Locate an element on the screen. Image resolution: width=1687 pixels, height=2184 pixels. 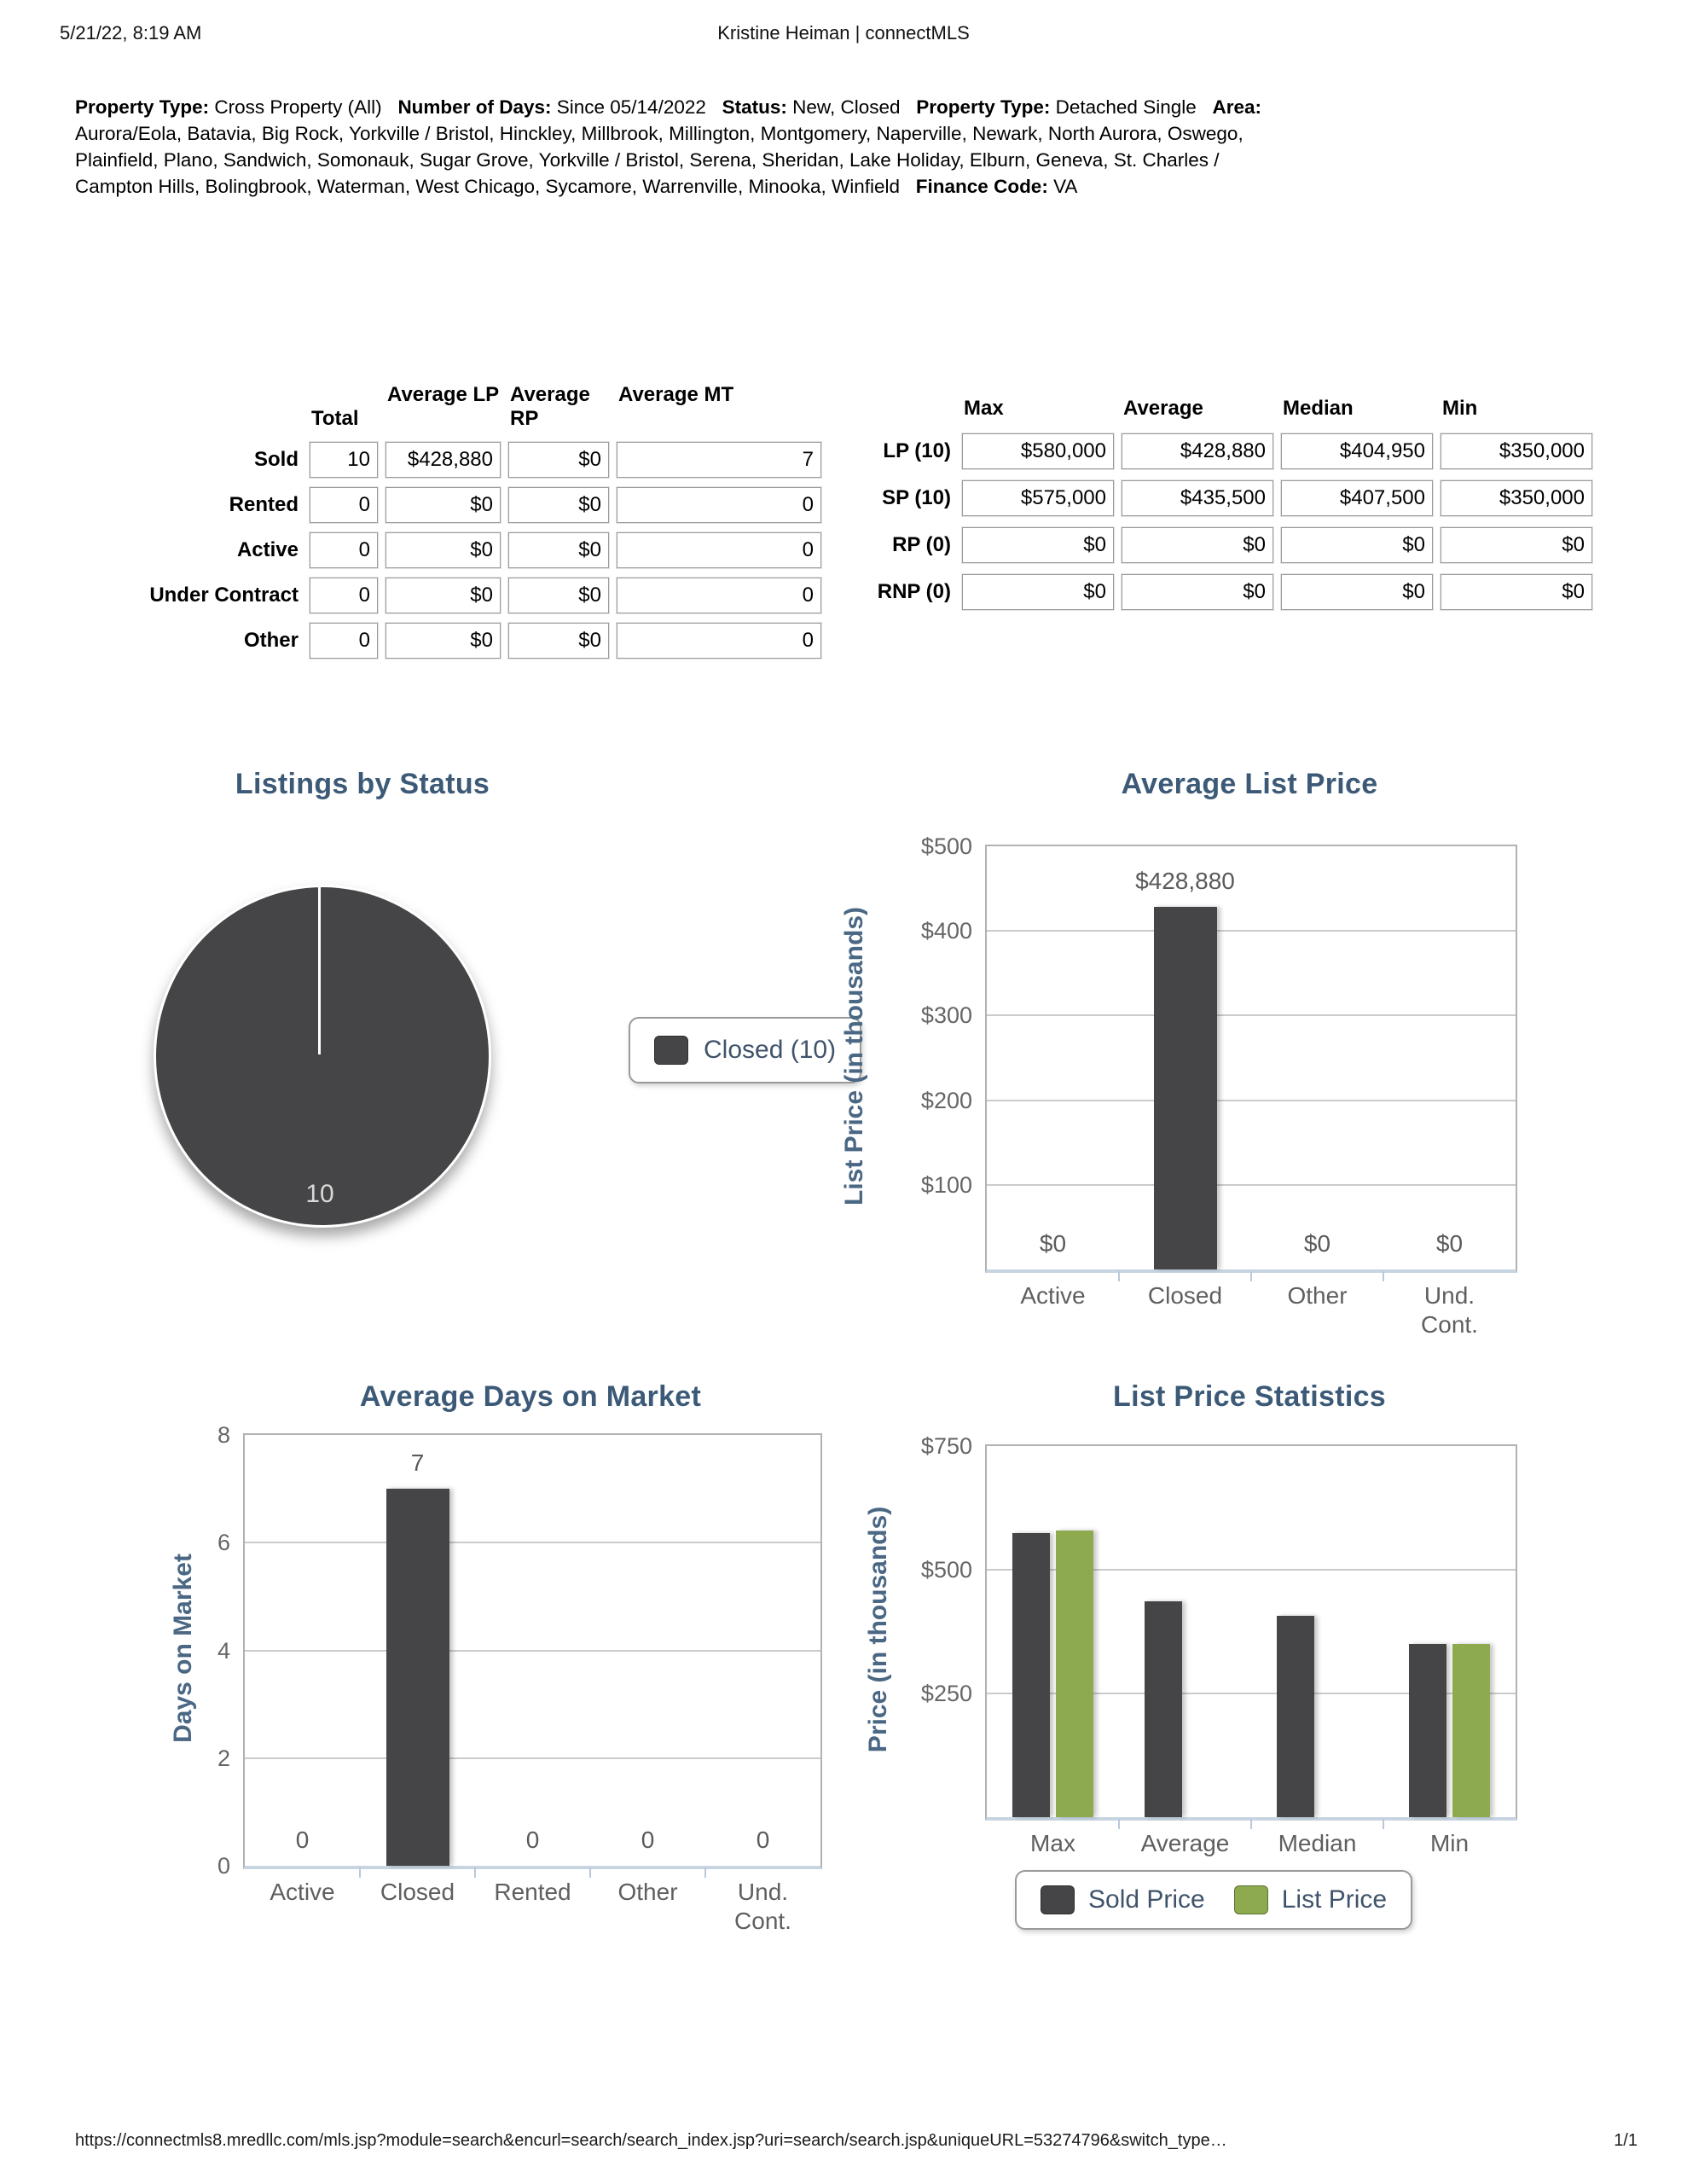
pie-legend: Closed (10) is located at coordinates (745, 1050).